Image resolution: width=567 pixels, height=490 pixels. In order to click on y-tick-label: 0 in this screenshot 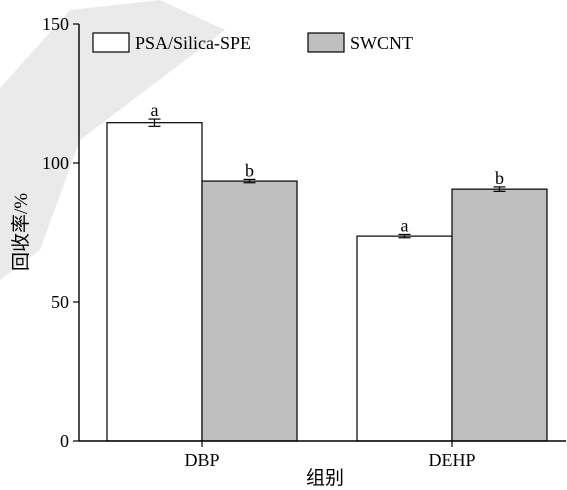, I will do `click(64, 441)`.